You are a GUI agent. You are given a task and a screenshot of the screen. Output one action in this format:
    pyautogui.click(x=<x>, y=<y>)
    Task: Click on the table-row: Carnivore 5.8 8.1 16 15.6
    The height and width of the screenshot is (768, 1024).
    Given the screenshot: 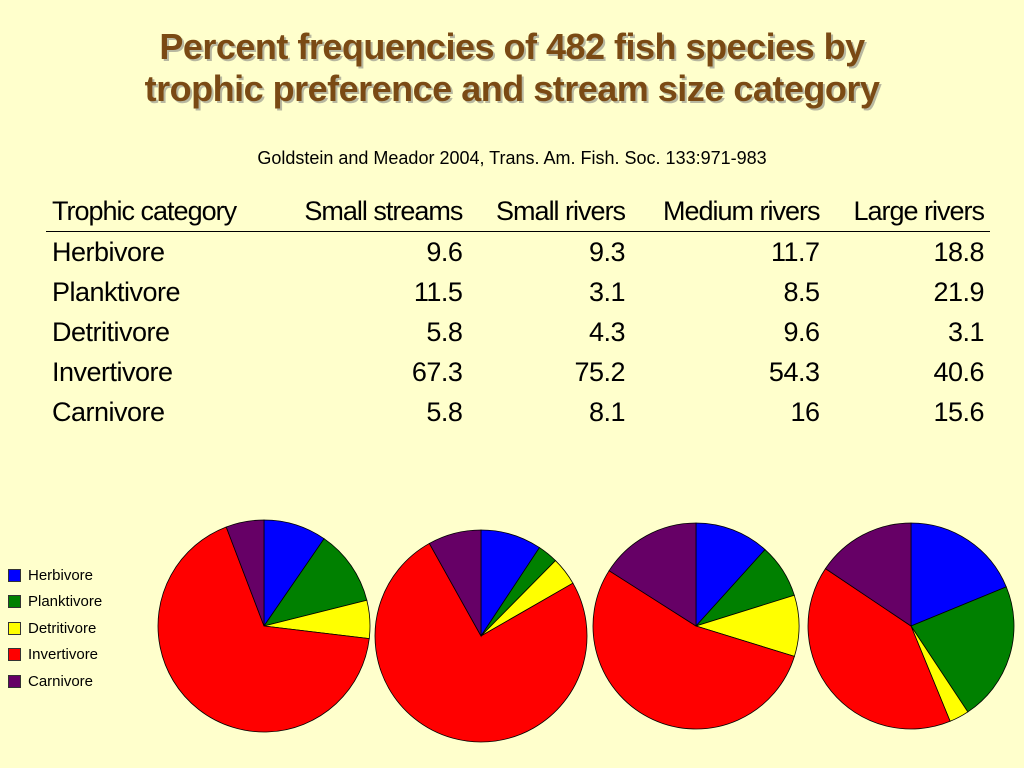 What is the action you would take?
    pyautogui.click(x=518, y=412)
    